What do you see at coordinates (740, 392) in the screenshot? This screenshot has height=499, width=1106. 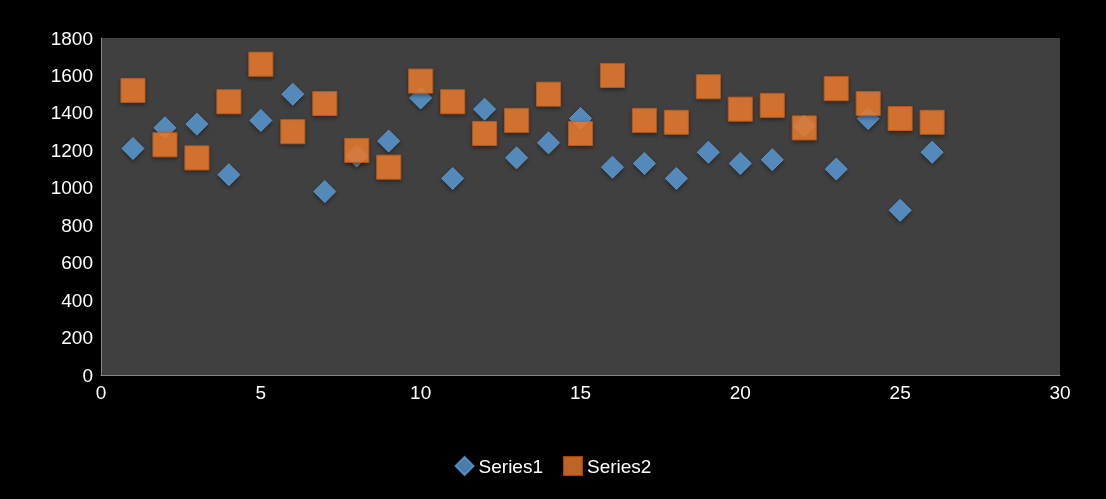 I see `x-tick-label: 20` at bounding box center [740, 392].